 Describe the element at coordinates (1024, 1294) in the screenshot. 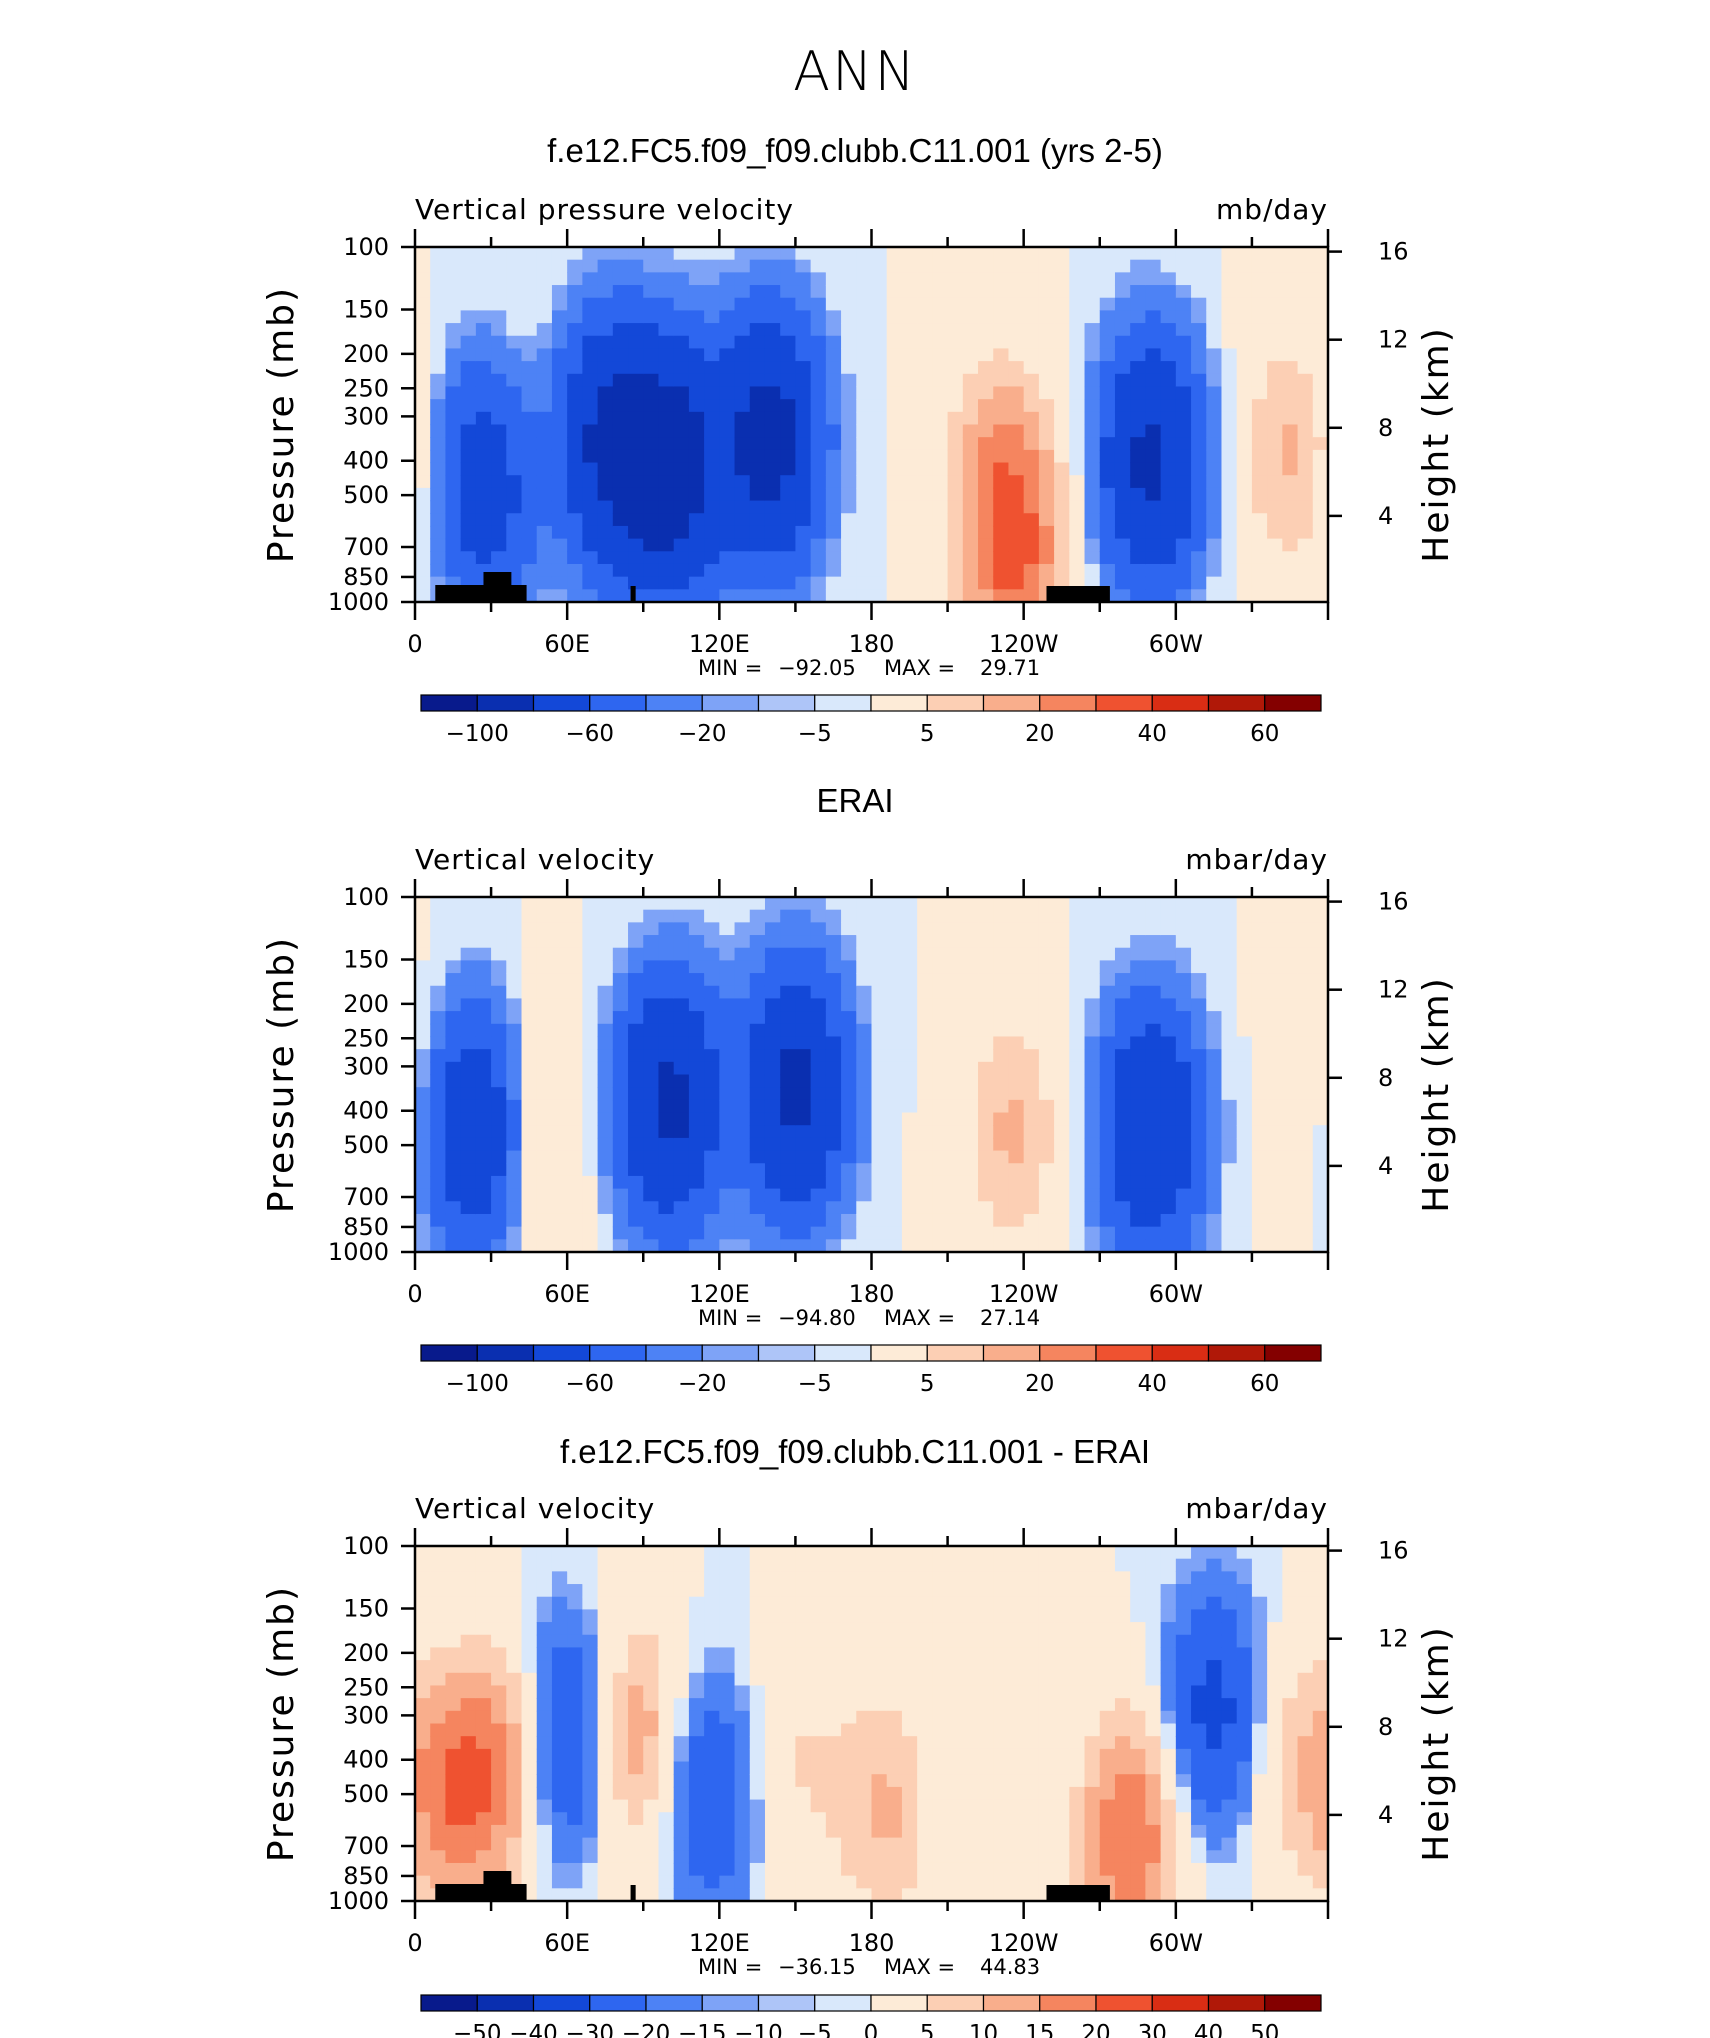

I see `x-tick-label: 120W` at that location.